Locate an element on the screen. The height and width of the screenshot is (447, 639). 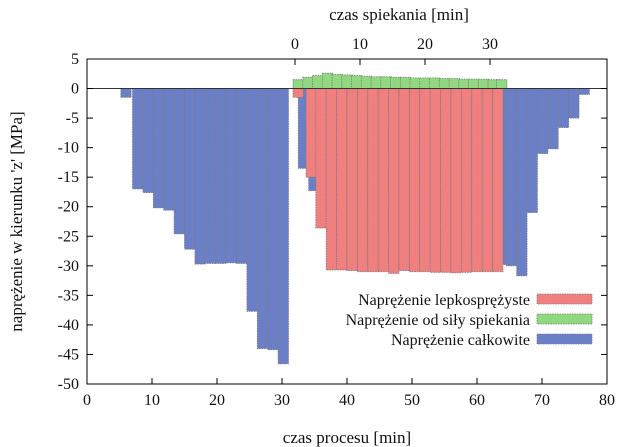
x-tick-label: 0 is located at coordinates (87, 400).